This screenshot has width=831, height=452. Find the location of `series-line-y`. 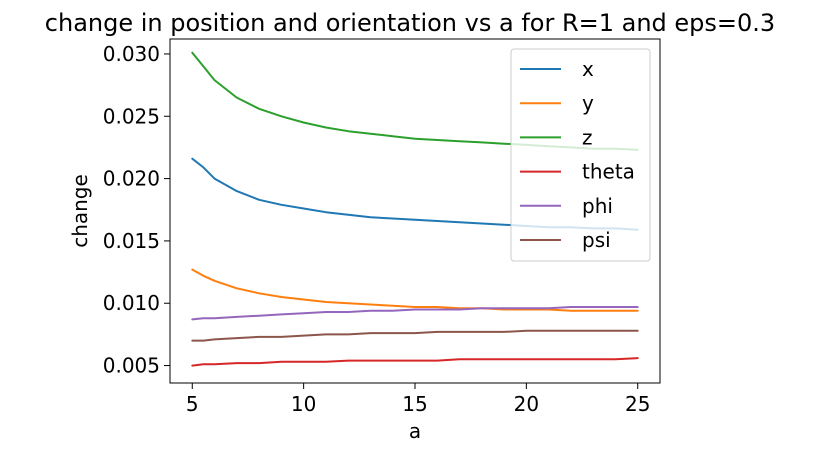

series-line-y is located at coordinates (415, 290).